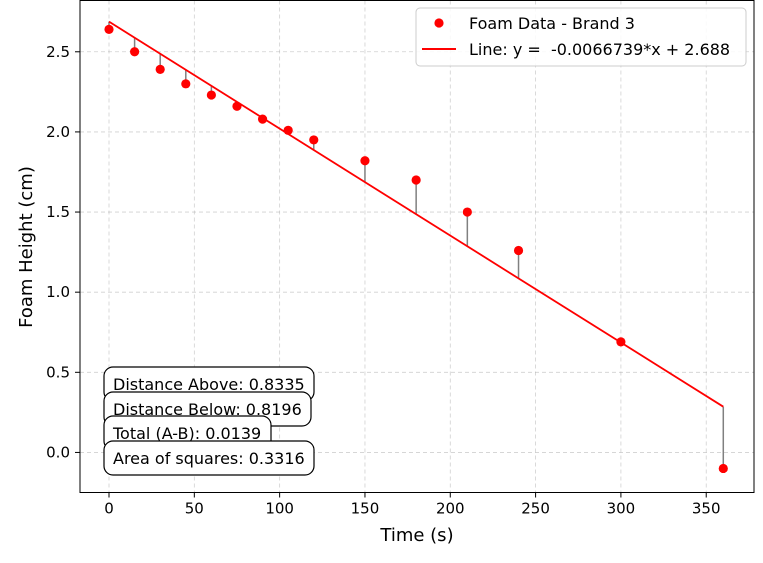 The image size is (763, 563). What do you see at coordinates (58, 52) in the screenshot?
I see `y-tick-label: 2.5` at bounding box center [58, 52].